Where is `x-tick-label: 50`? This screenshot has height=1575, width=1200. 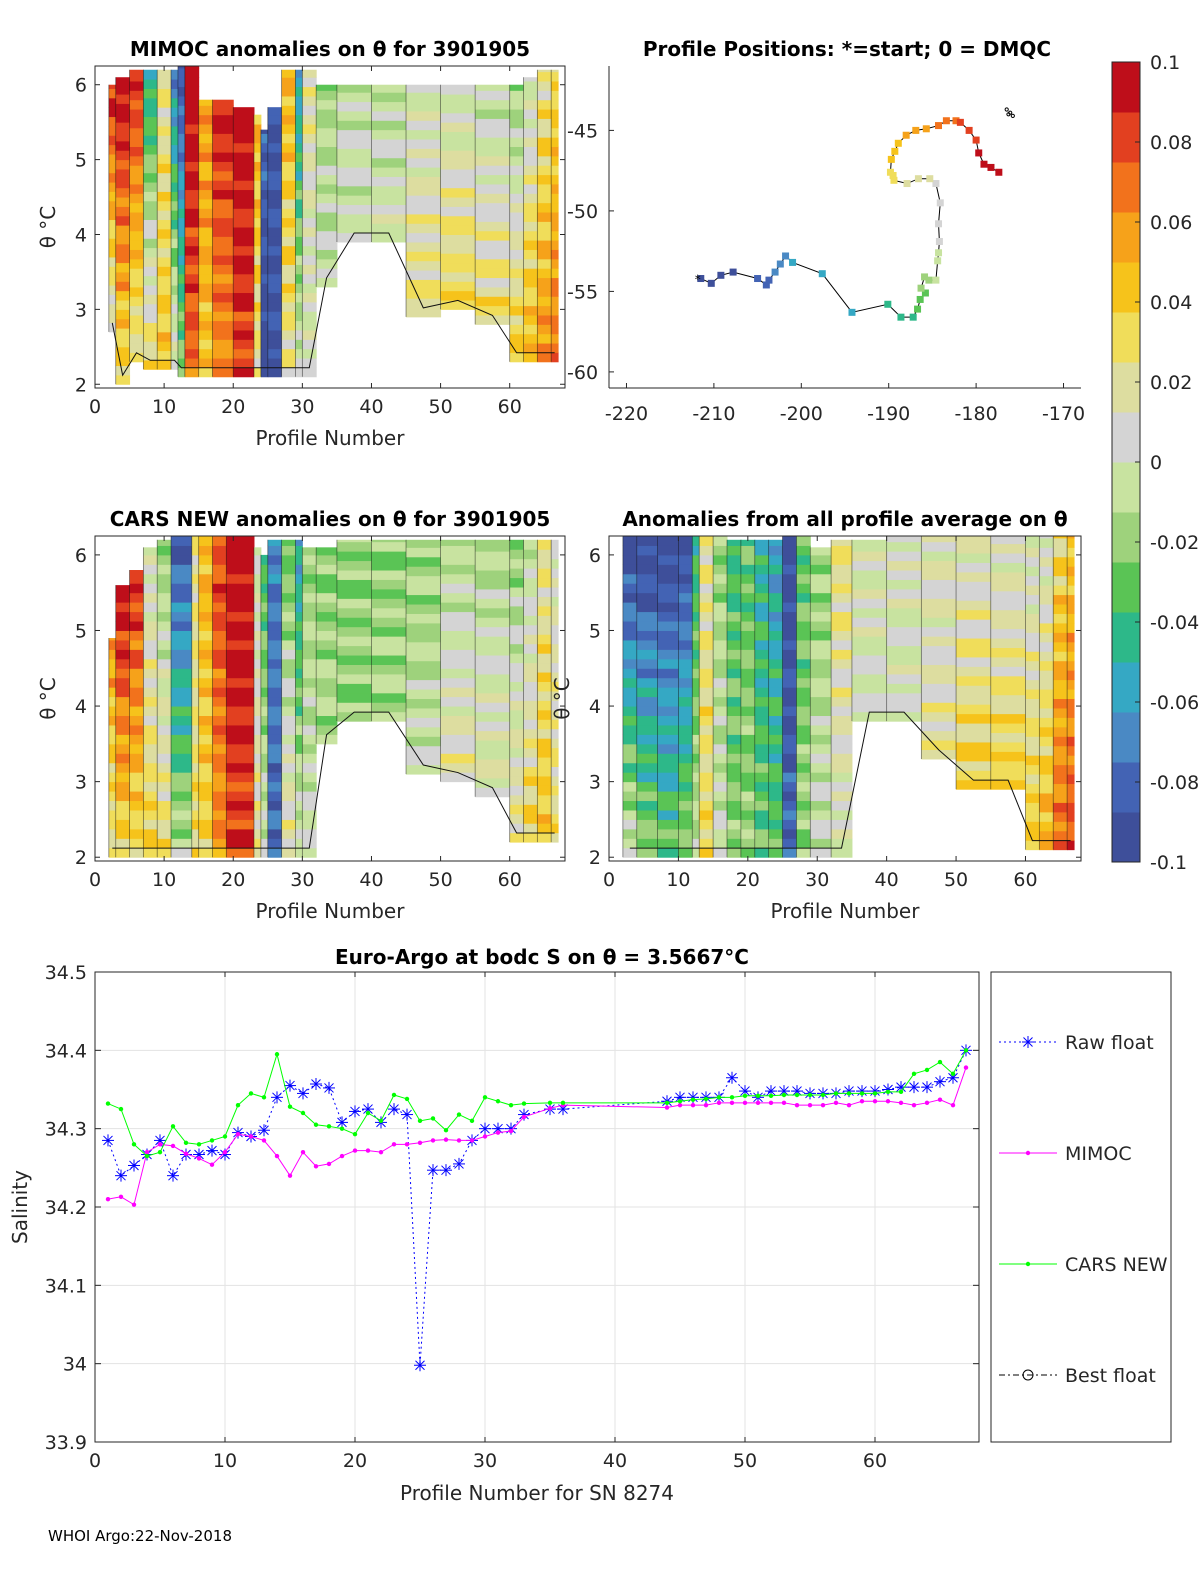 x-tick-label: 50 is located at coordinates (440, 407).